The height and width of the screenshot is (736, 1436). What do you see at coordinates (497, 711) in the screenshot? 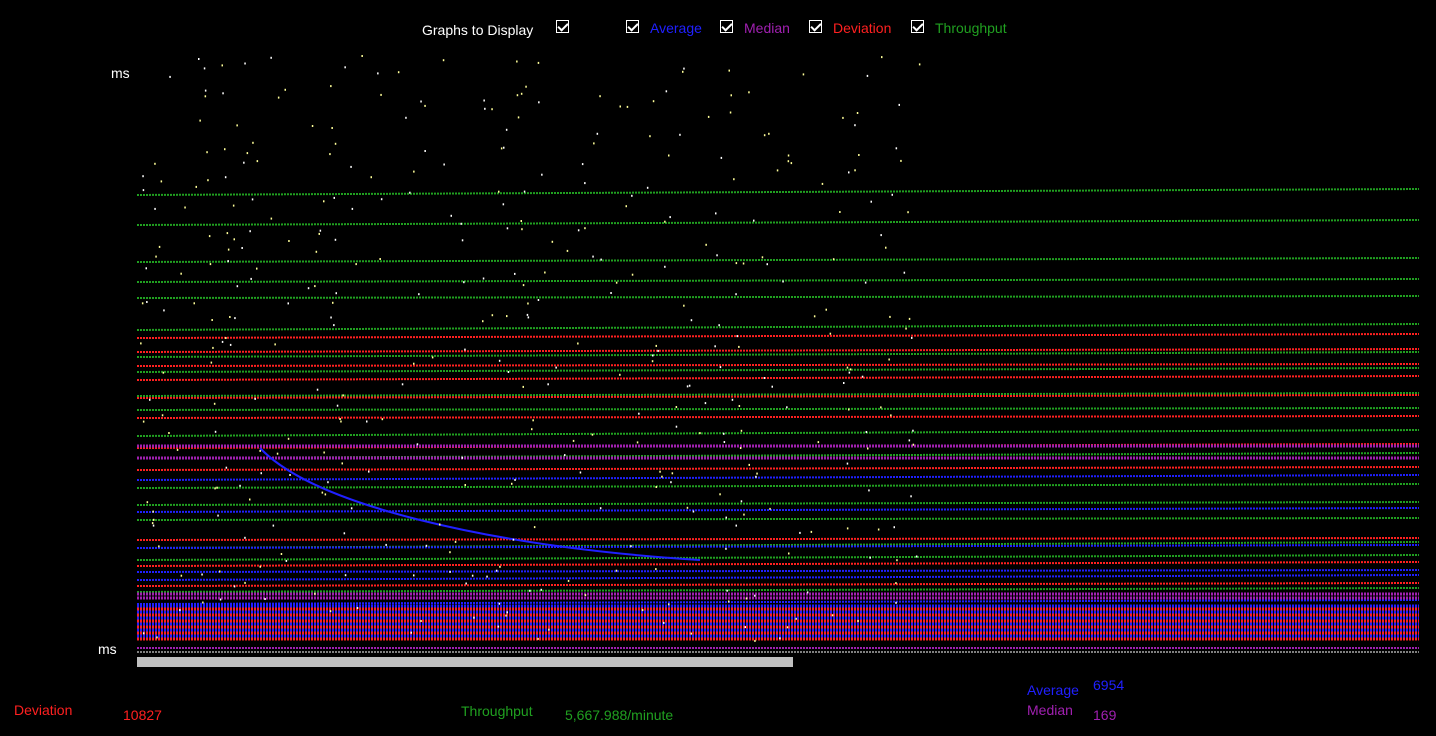
I see `throughput-stat-label: Throughput` at bounding box center [497, 711].